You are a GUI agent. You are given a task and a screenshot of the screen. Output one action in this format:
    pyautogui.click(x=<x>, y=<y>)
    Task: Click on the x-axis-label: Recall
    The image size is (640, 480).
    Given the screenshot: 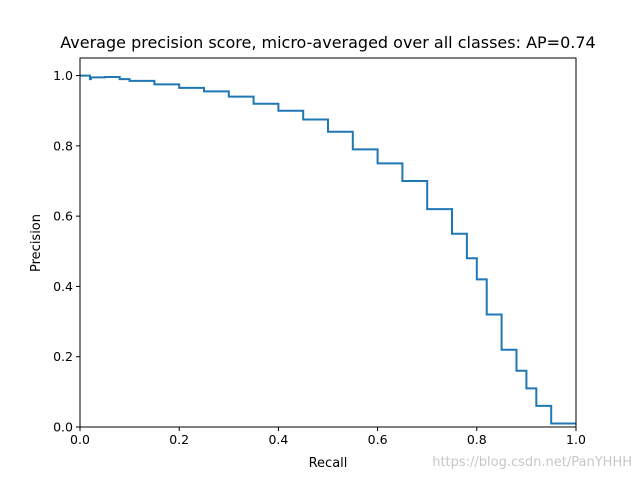 What is the action you would take?
    pyautogui.click(x=328, y=463)
    